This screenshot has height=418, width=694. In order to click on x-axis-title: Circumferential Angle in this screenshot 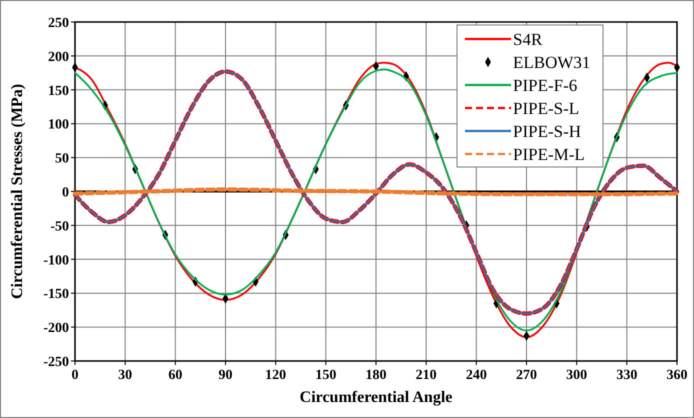, I will do `click(376, 397)`.